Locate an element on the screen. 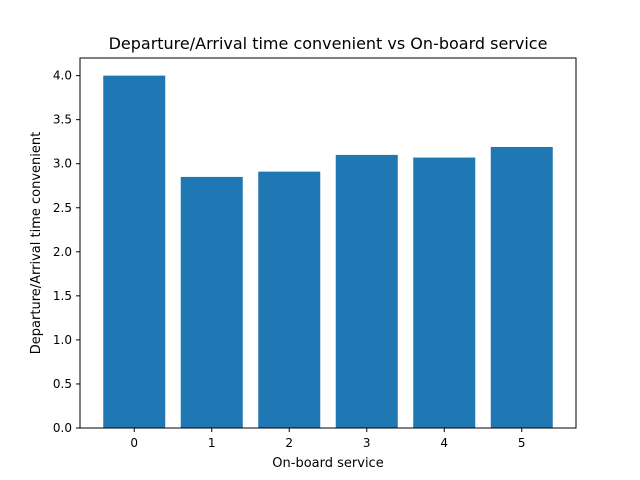  y-tick-label: 0.5 is located at coordinates (62, 384).